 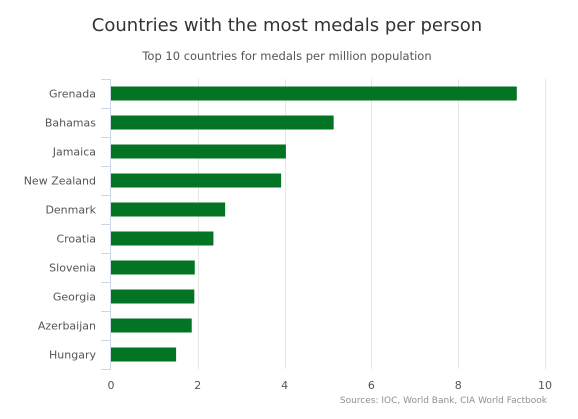 I want to click on category-label: Grenada, so click(x=72, y=94).